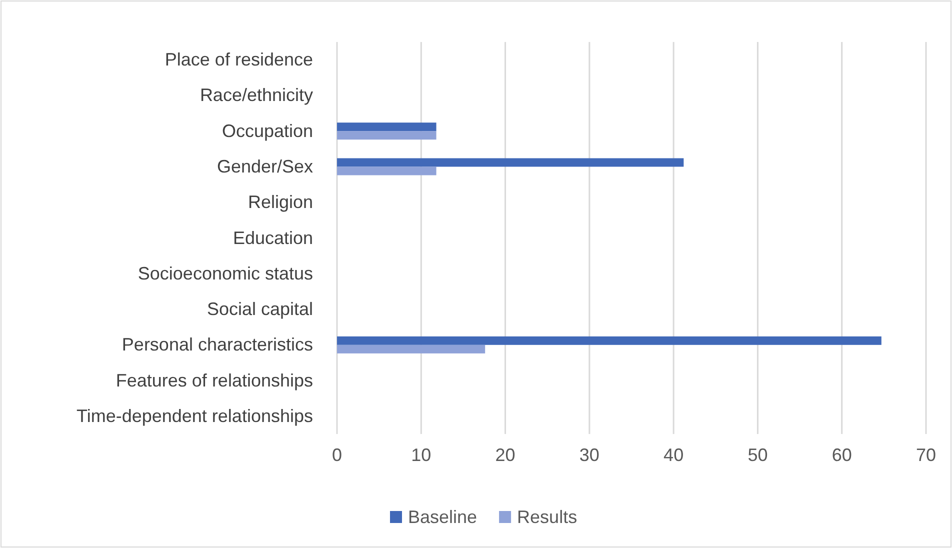 This screenshot has width=952, height=548. What do you see at coordinates (238, 60) in the screenshot?
I see `y-tick-label: Place of residence` at bounding box center [238, 60].